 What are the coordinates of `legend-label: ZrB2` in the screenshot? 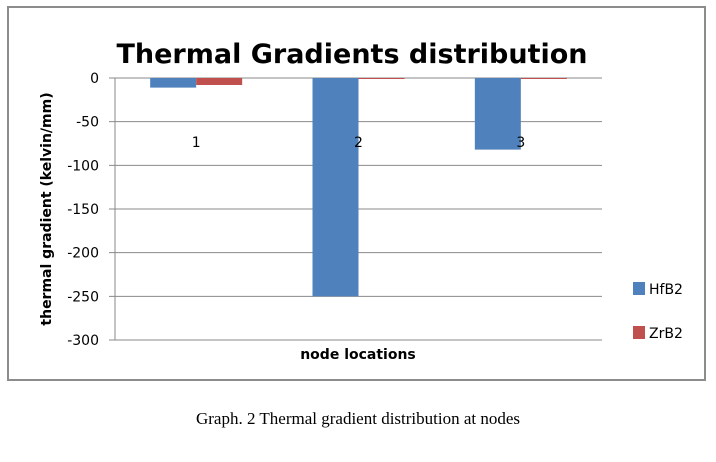 It's located at (666, 334).